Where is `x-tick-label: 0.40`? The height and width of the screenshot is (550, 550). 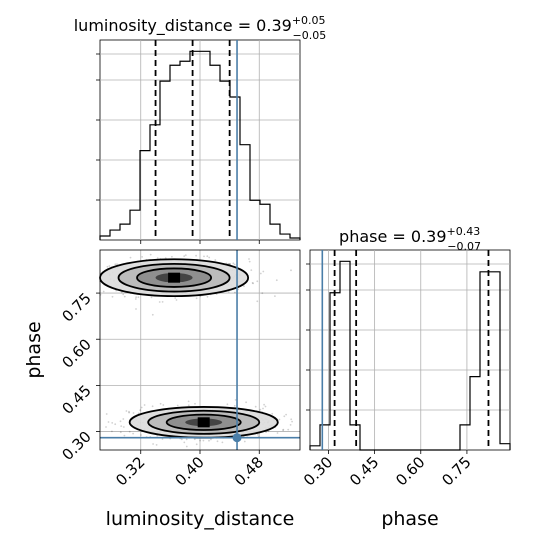 x-tick-label: 0.40 is located at coordinates (189, 471).